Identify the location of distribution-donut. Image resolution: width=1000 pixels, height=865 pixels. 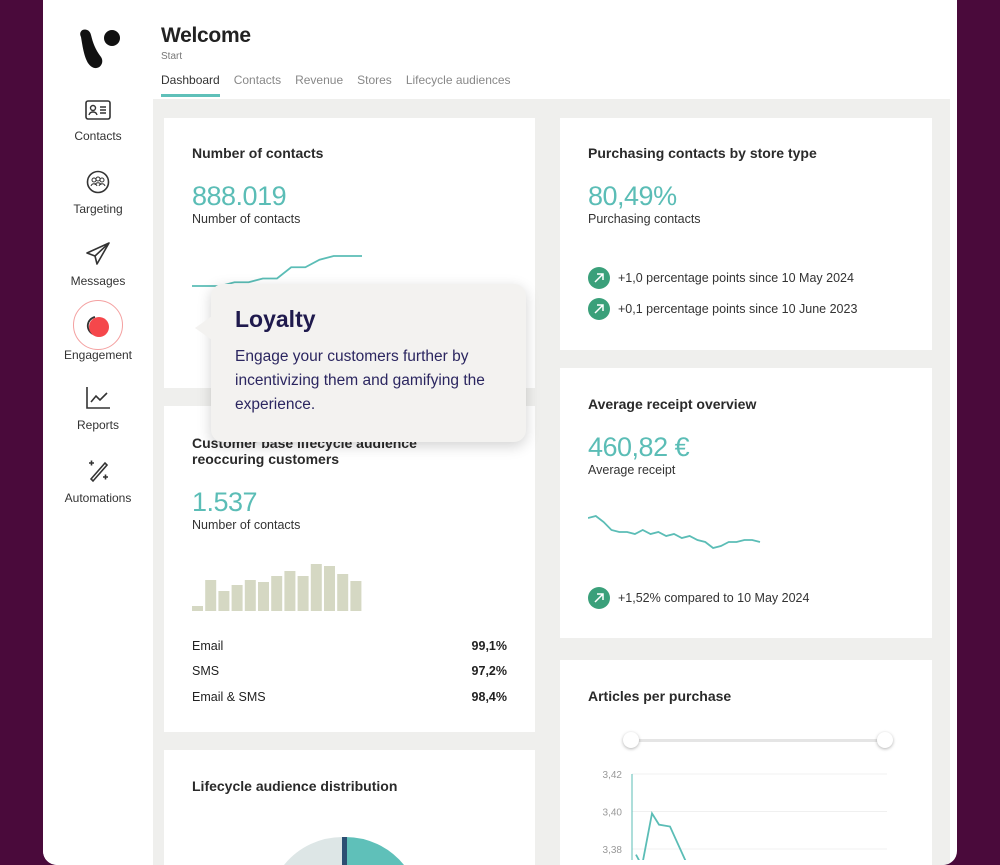
(344, 850).